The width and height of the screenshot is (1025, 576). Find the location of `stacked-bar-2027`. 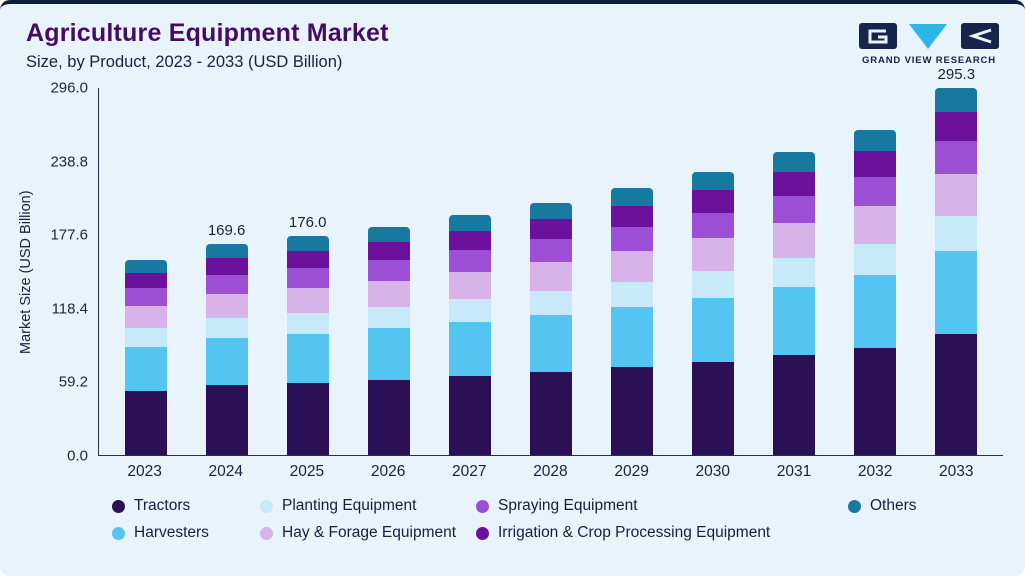

stacked-bar-2027 is located at coordinates (469, 335).